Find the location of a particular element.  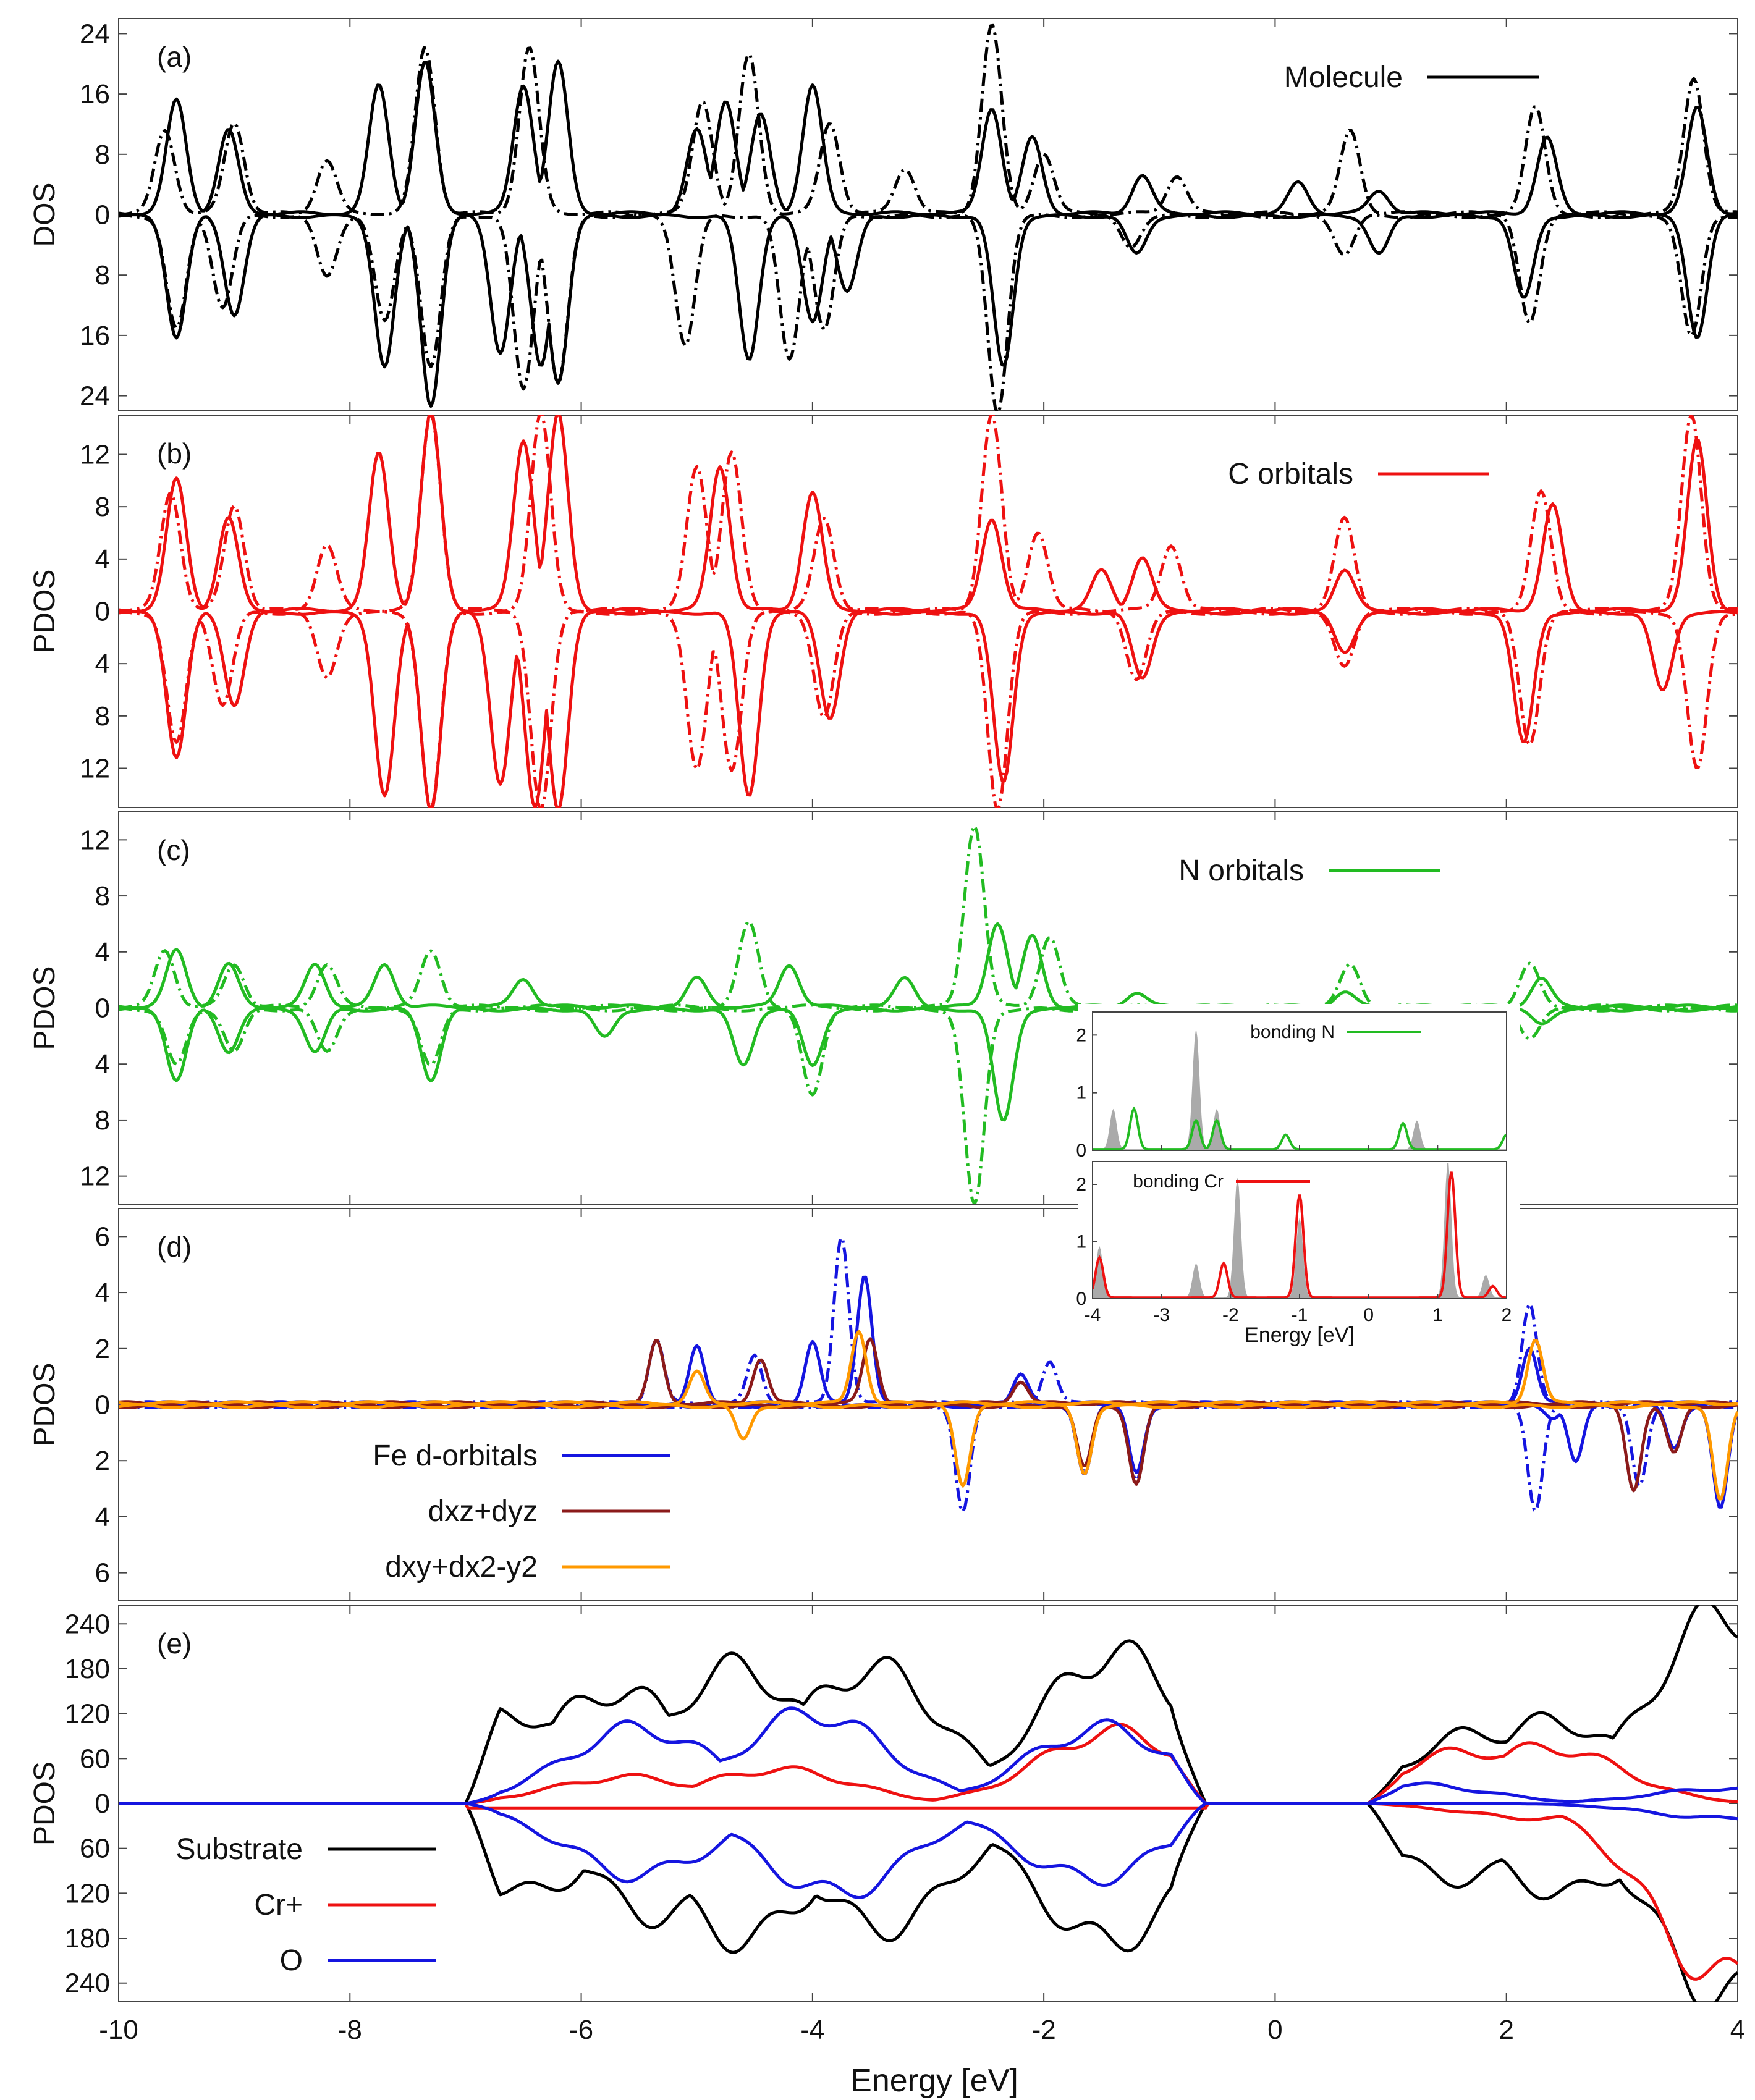

x-axis: -10 -8 -6 -4 -2 0 2 4 is located at coordinates (922, 2030).